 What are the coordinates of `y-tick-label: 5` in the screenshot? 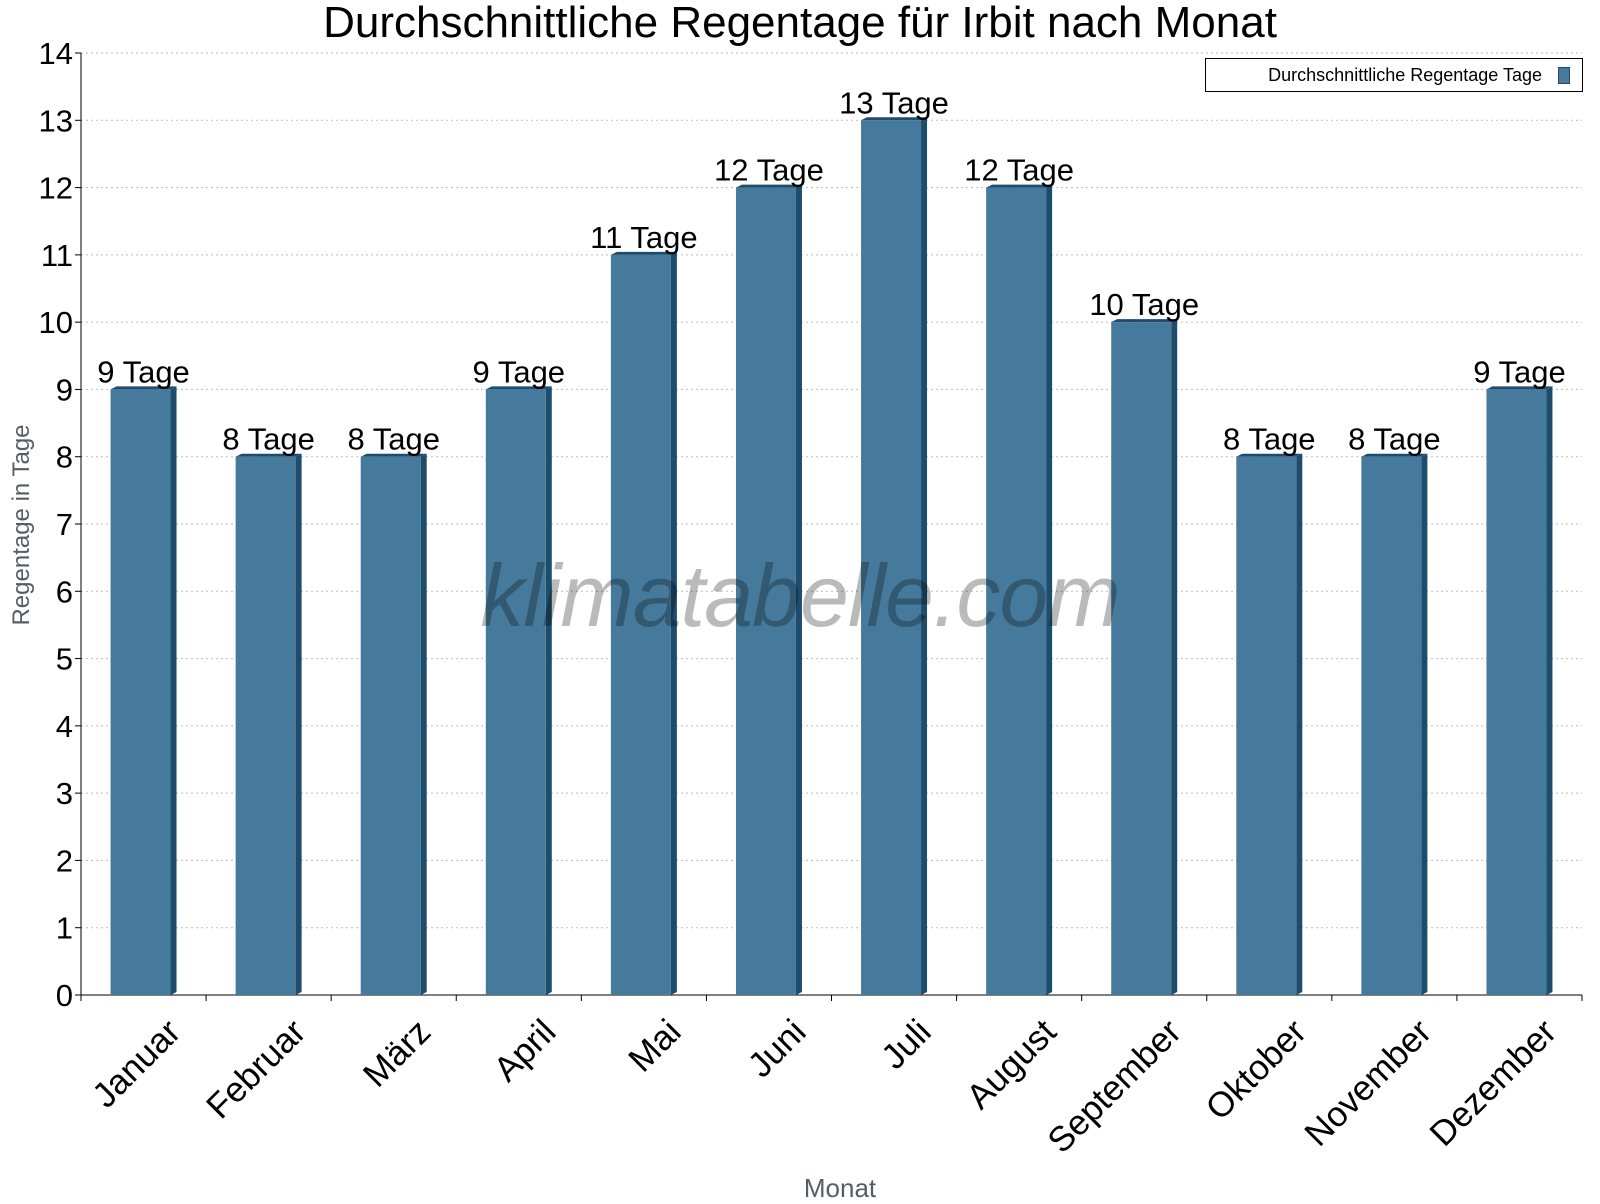 It's located at (64, 659).